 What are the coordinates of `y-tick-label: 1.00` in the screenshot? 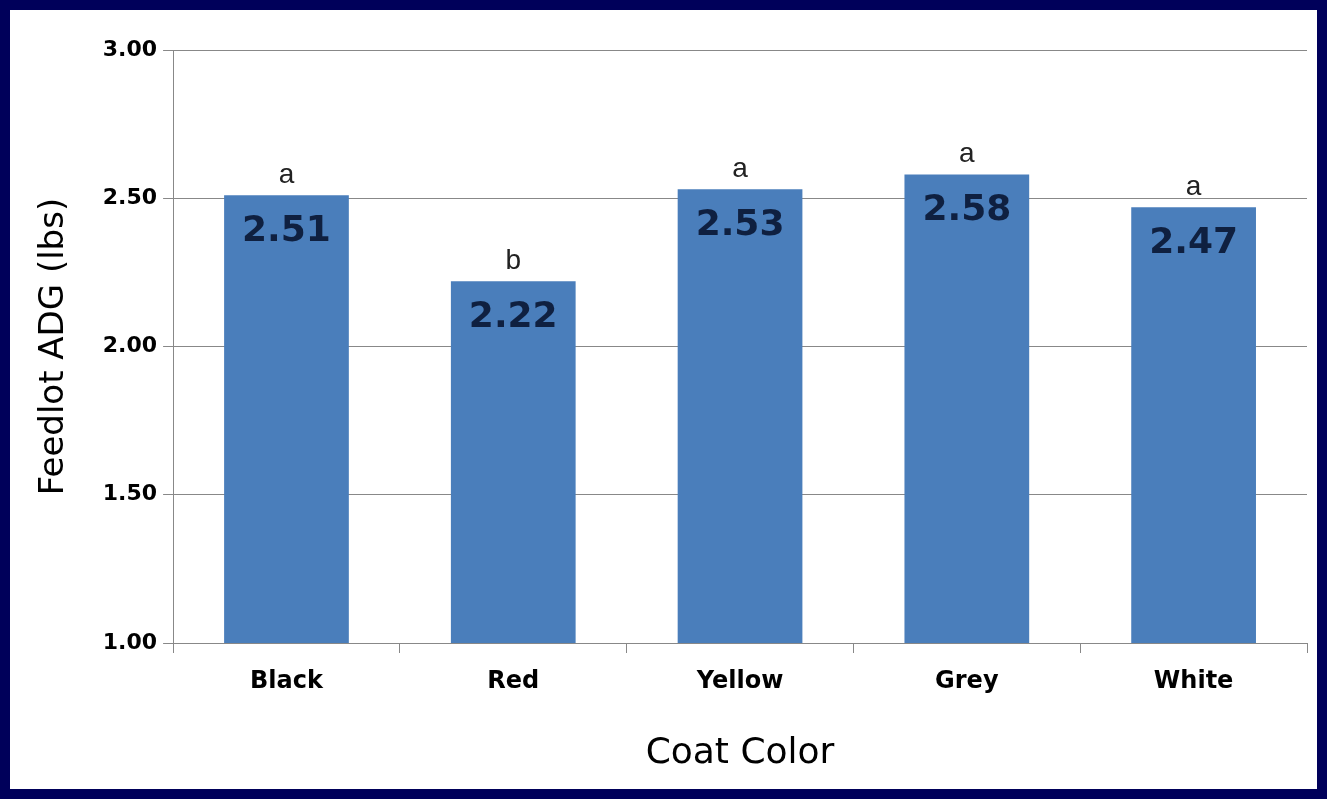 It's located at (130, 641).